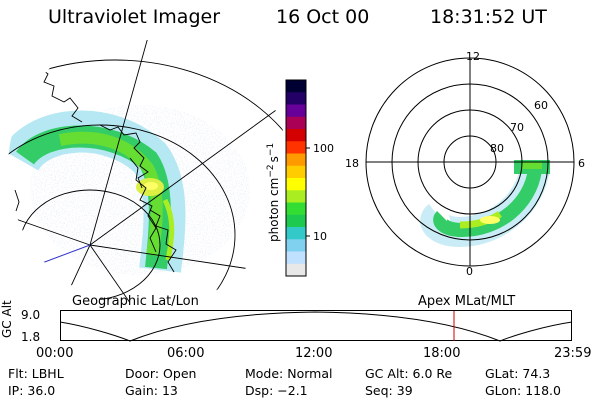 This screenshot has width=600, height=400. What do you see at coordinates (276, 390) in the screenshot?
I see `status-dsp: Dsp: −2.1` at bounding box center [276, 390].